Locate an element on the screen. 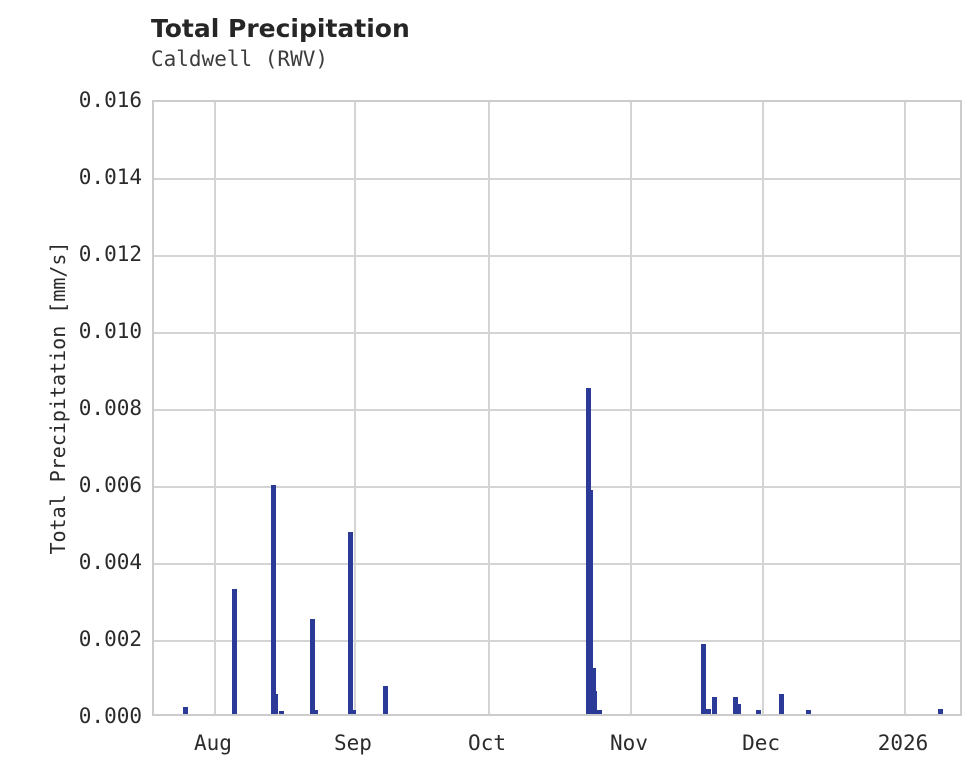 Image resolution: width=980 pixels, height=780 pixels. page-title: Total Precipitation is located at coordinates (280, 28).